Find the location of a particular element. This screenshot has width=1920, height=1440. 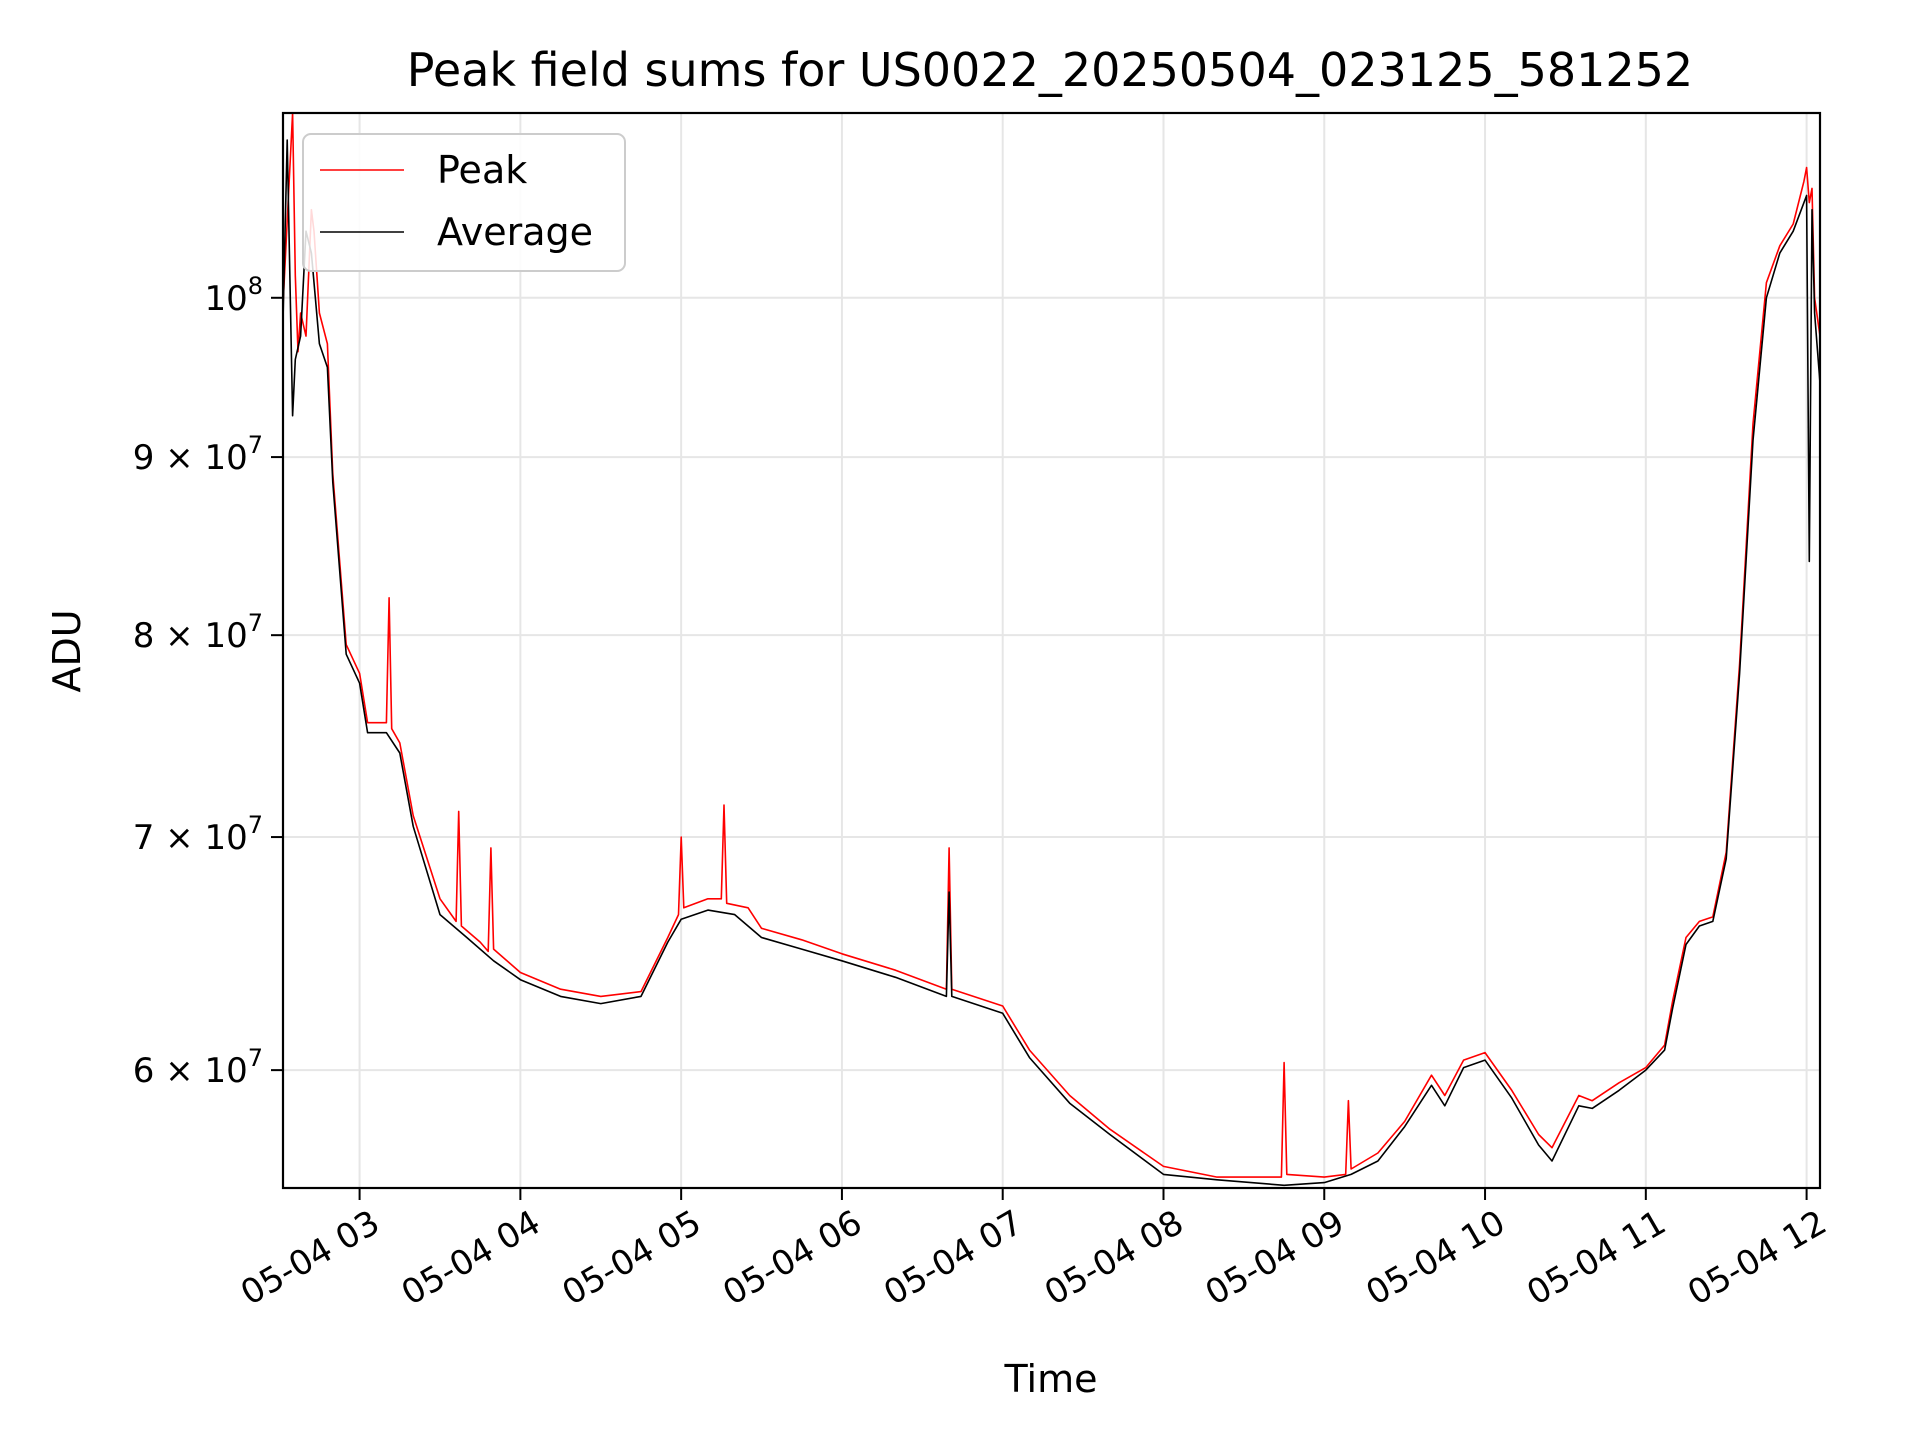

legend-box is located at coordinates (464, 202).